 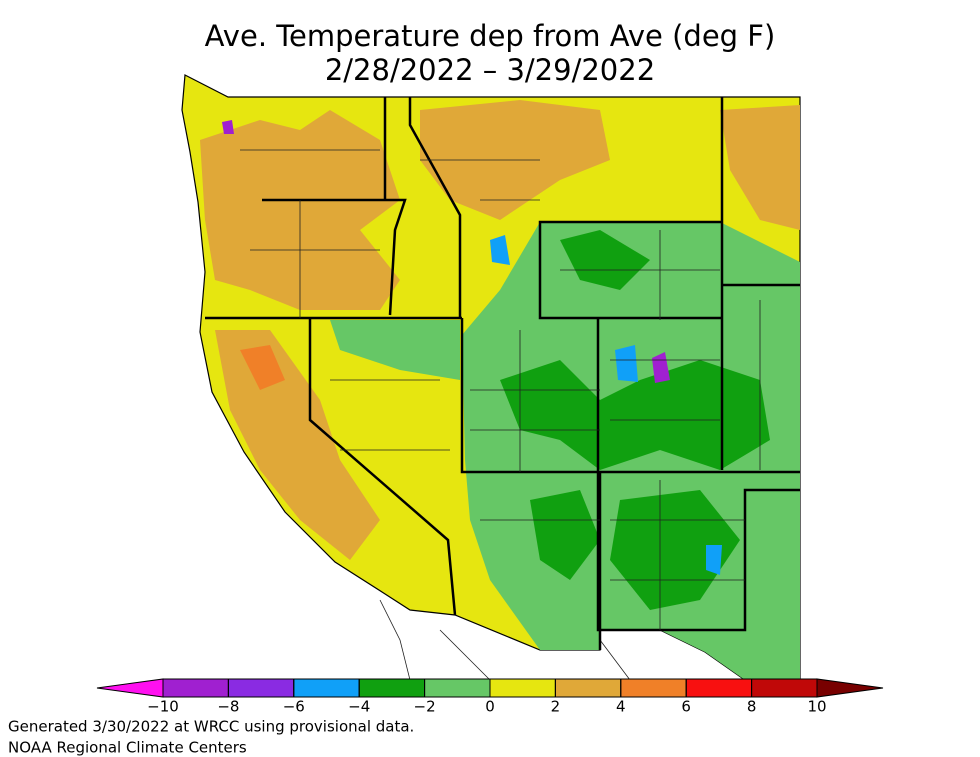 I want to click on colorbar-tick-label: 8, so click(x=752, y=707).